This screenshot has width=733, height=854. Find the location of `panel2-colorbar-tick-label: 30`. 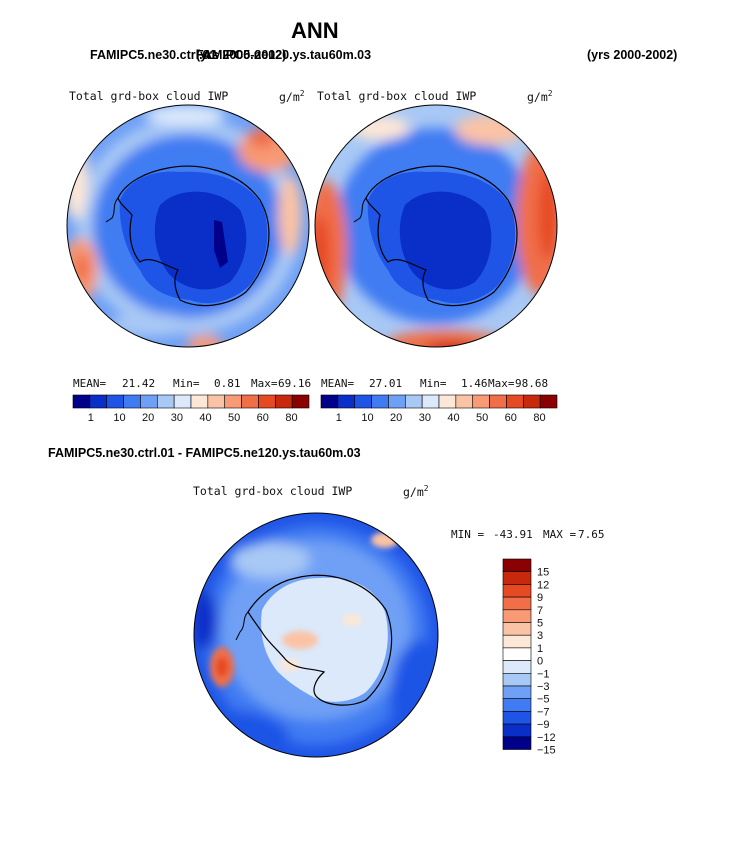

panel2-colorbar-tick-label: 30 is located at coordinates (425, 418).